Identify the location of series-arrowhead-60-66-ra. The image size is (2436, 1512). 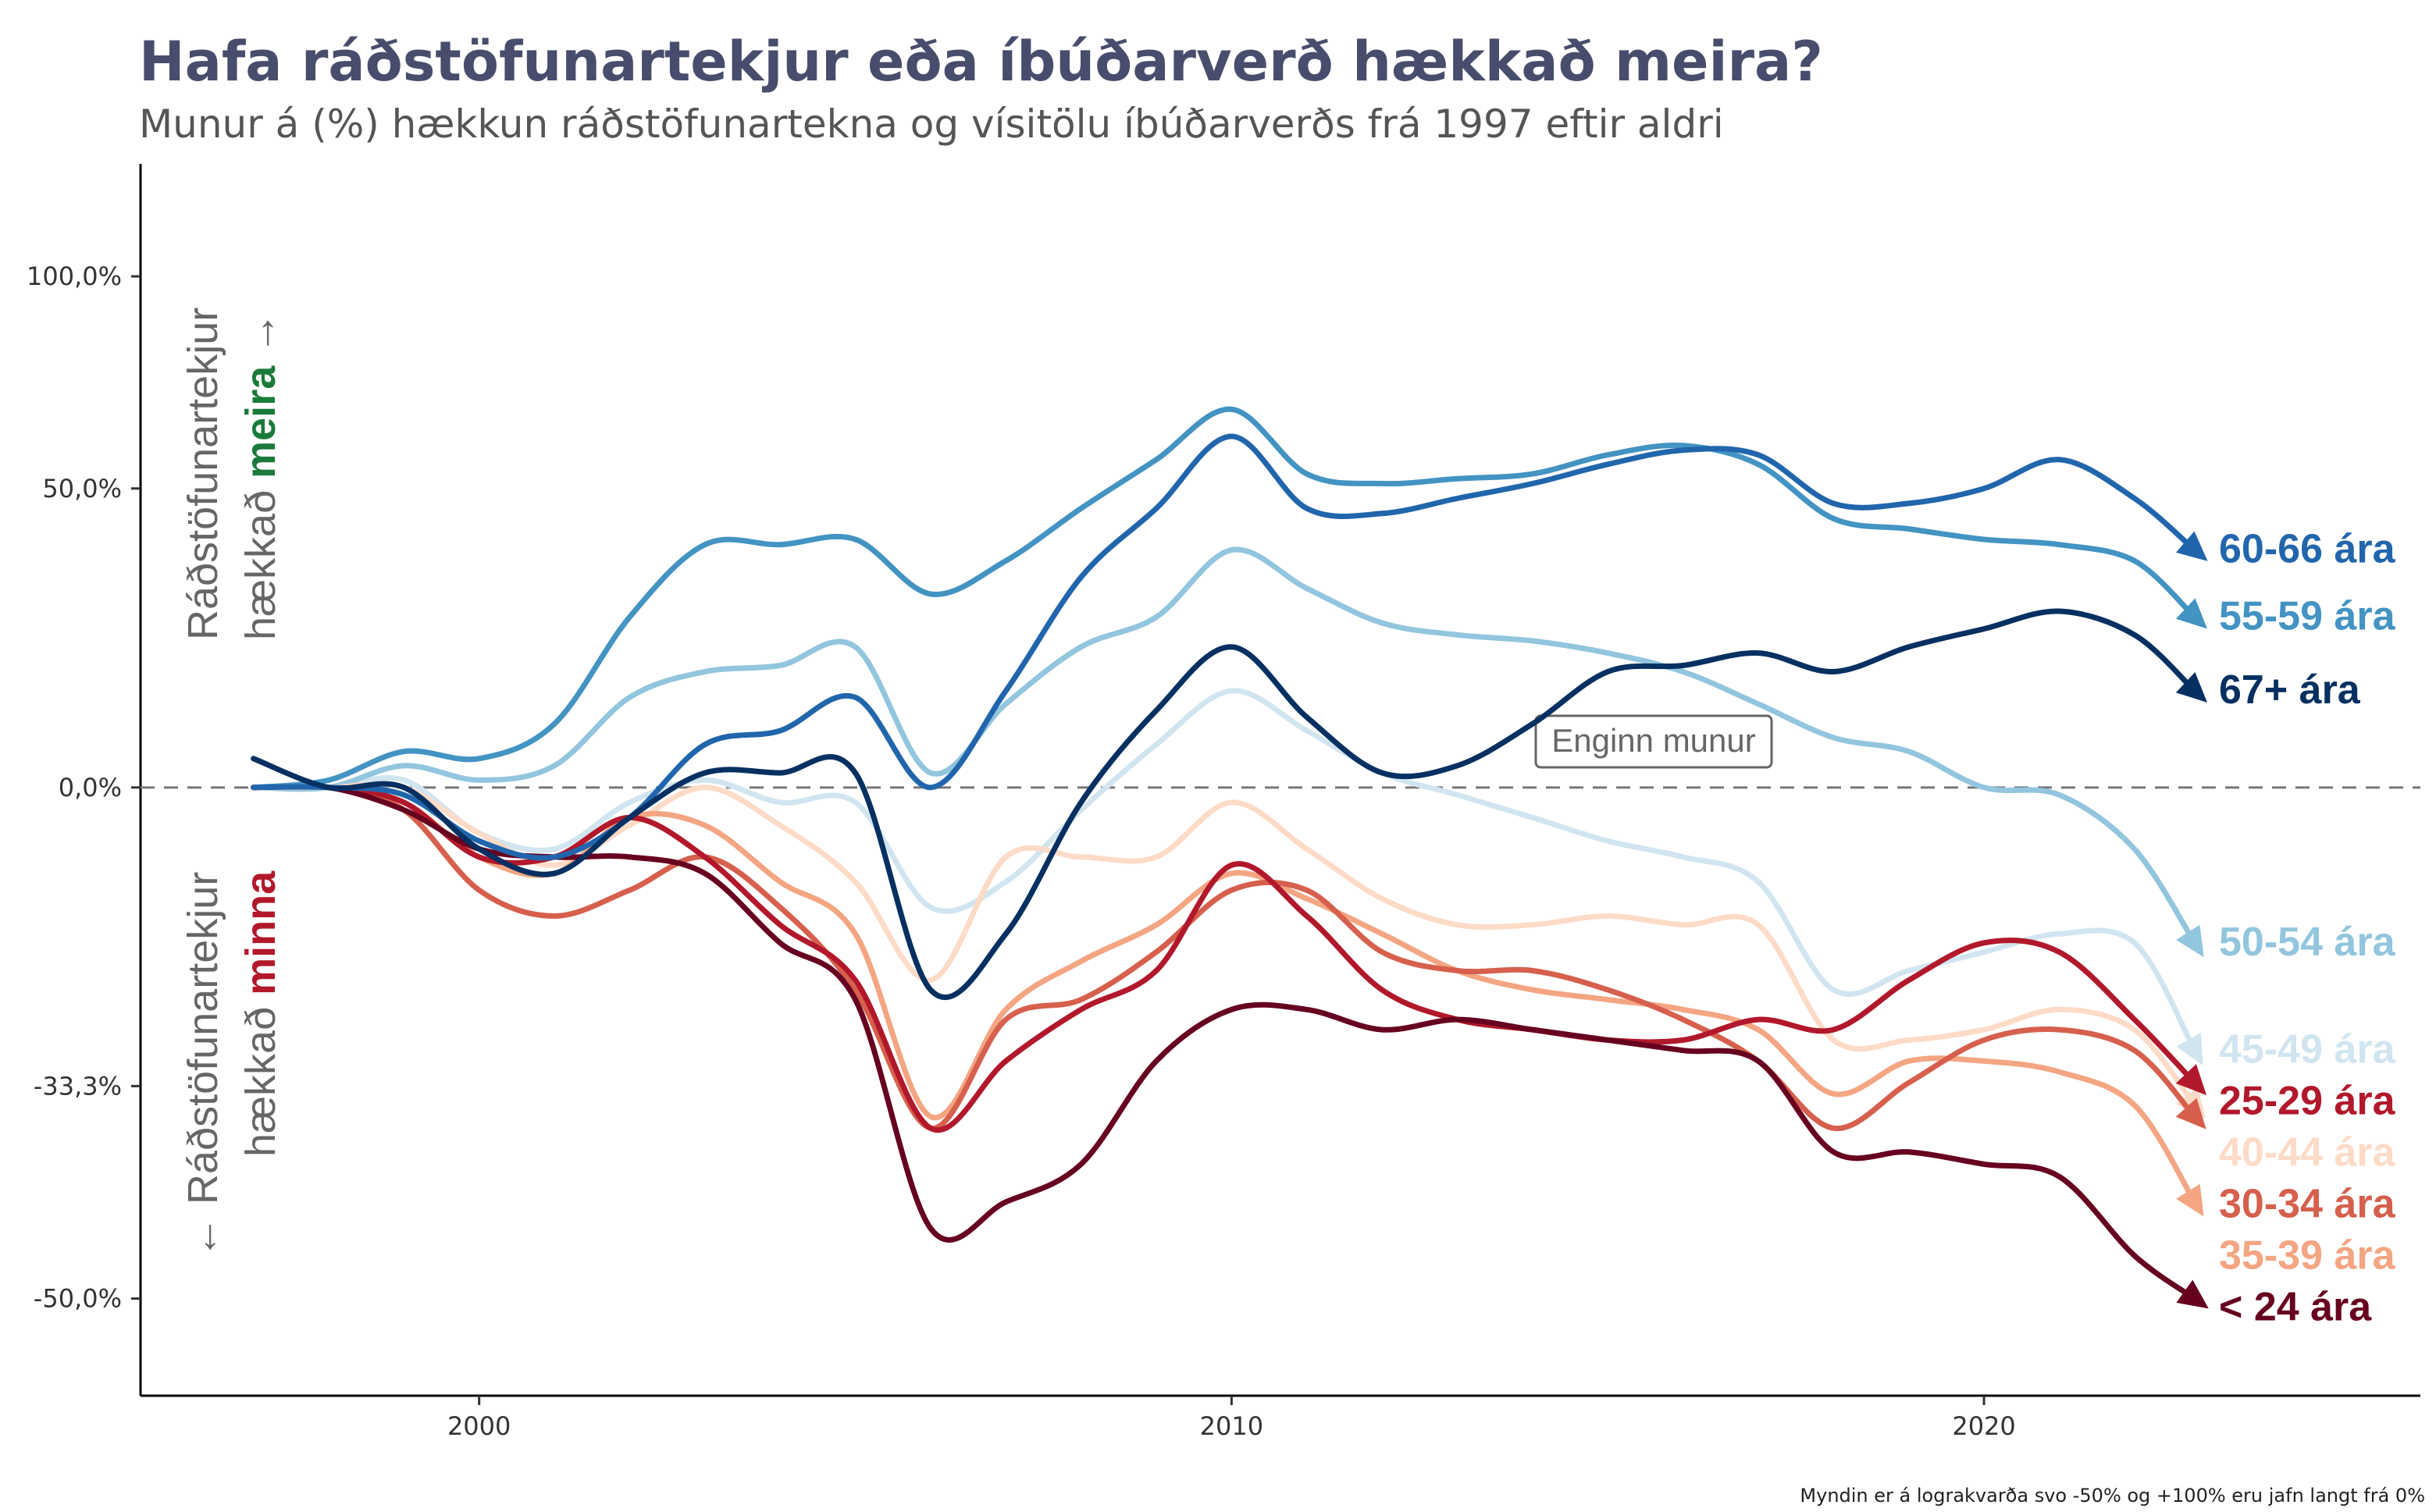
(2192, 546).